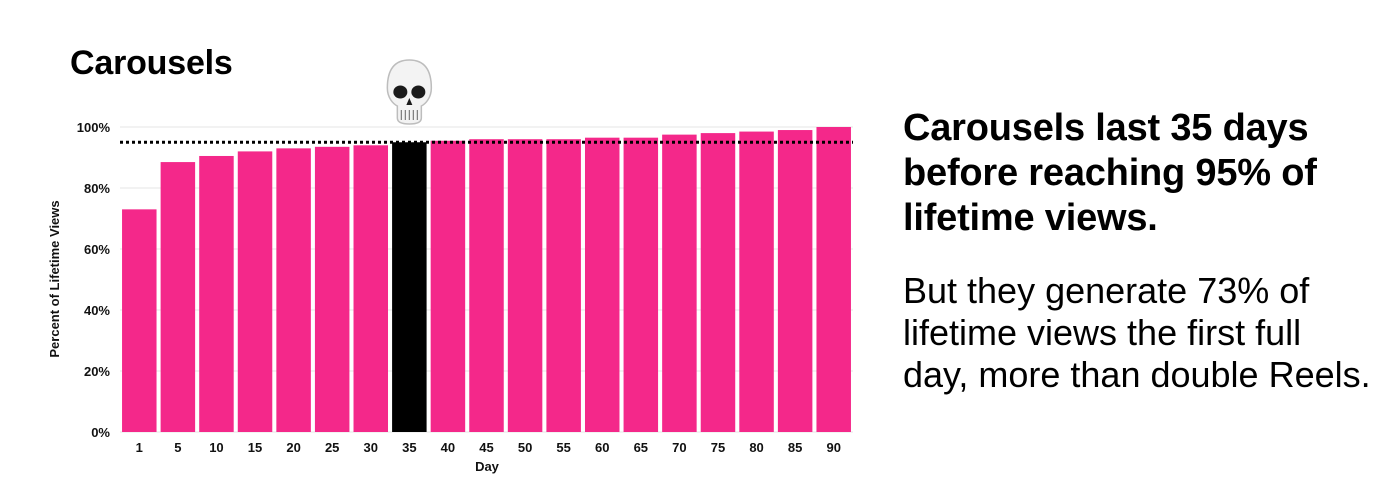  I want to click on x-tick-label: 25, so click(332, 447).